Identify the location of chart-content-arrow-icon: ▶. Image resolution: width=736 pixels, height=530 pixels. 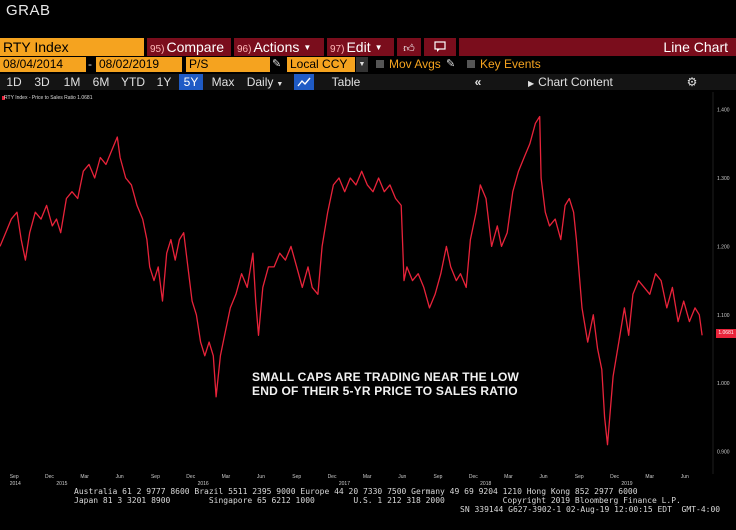
(531, 83).